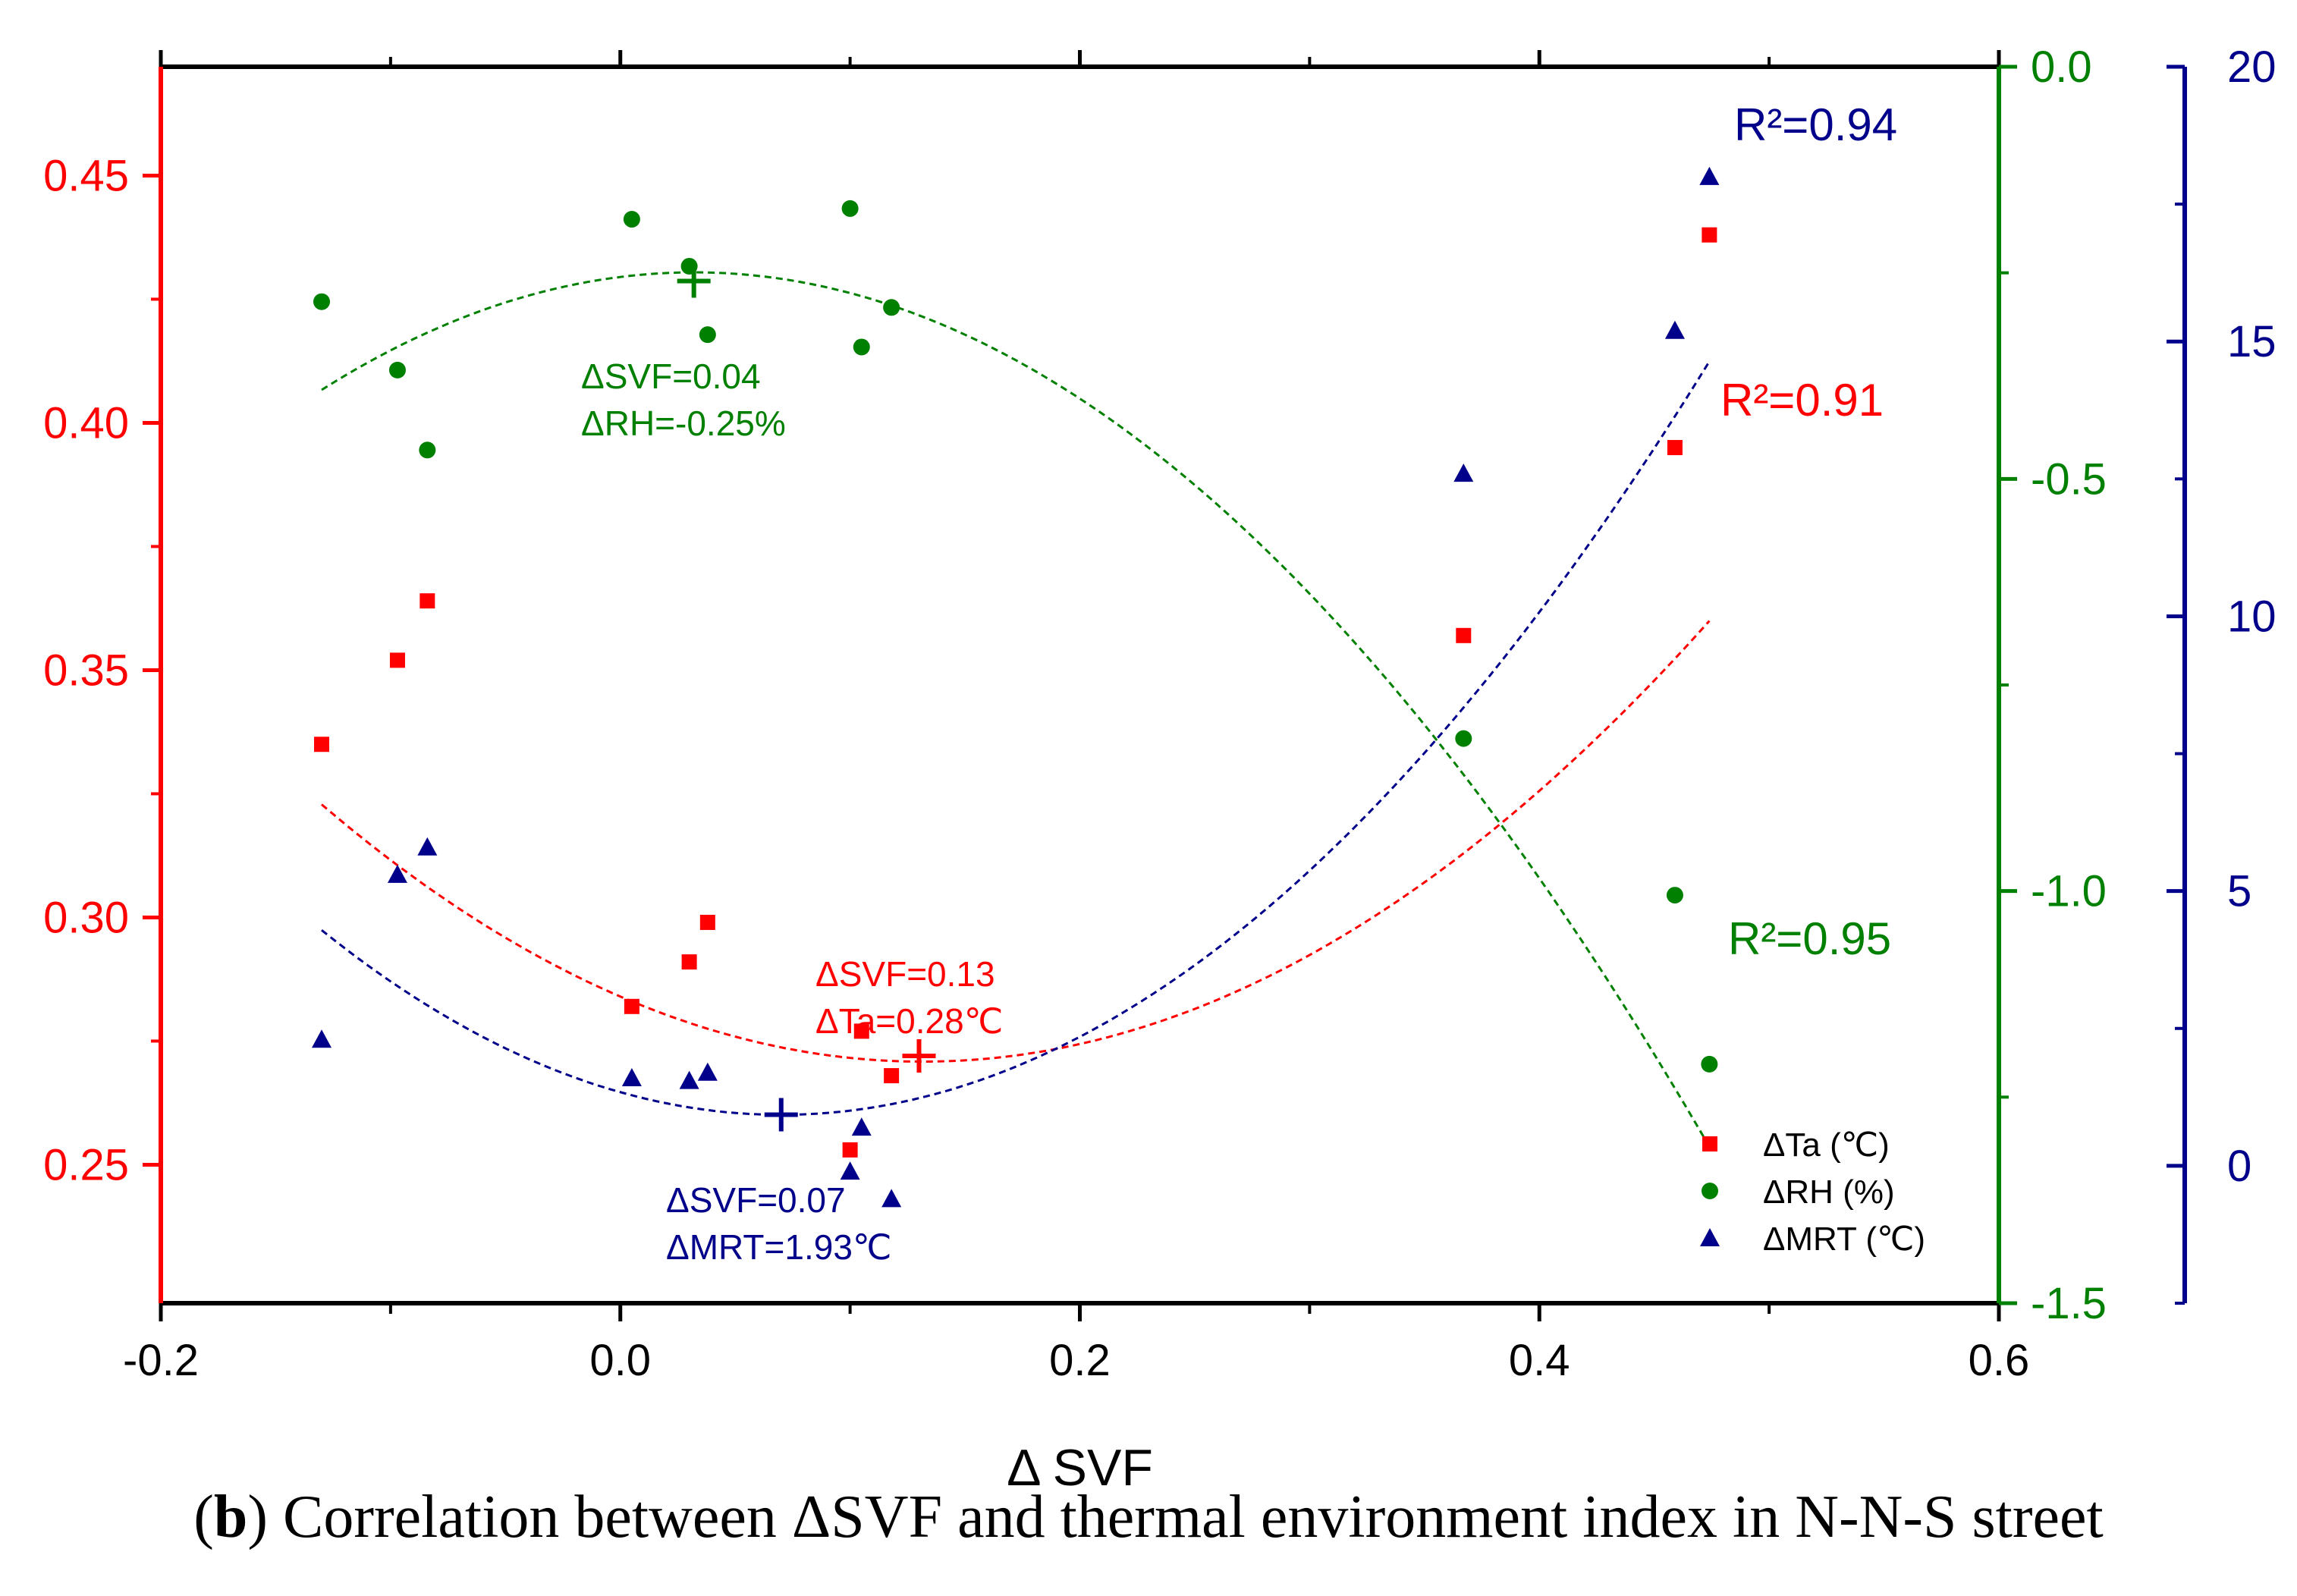 The height and width of the screenshot is (1596, 2297). Describe the element at coordinates (1826, 1145) in the screenshot. I see `legend-label: ΔTa (℃)` at that location.